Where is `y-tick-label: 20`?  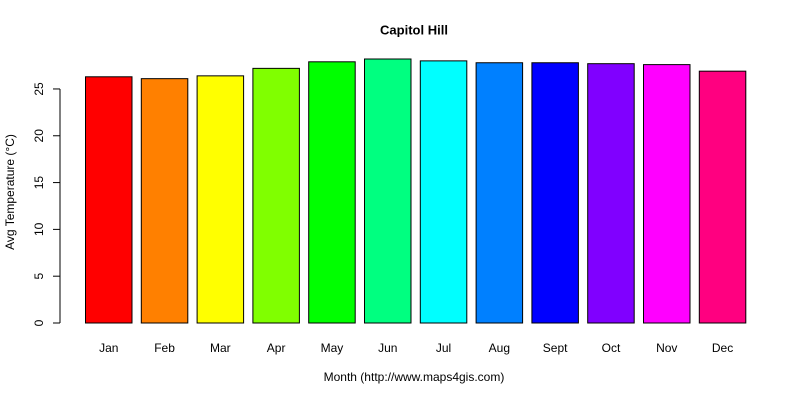 y-tick-label: 20 is located at coordinates (39, 136).